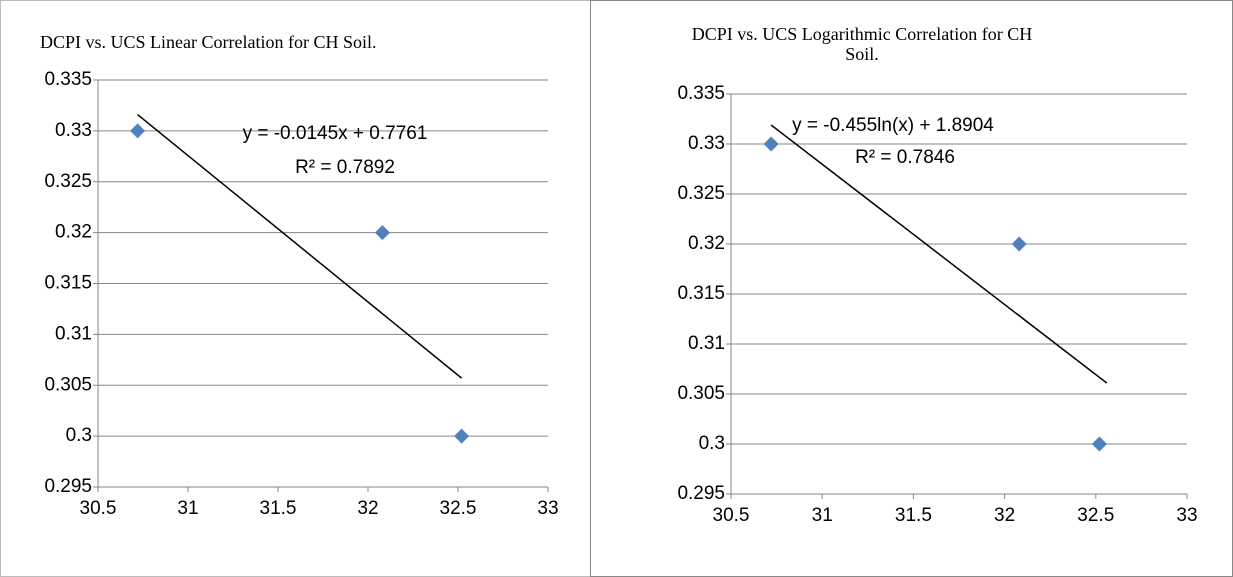 Image resolution: width=1233 pixels, height=577 pixels. Describe the element at coordinates (345, 167) in the screenshot. I see `annotation: R² = 0.7892` at that location.